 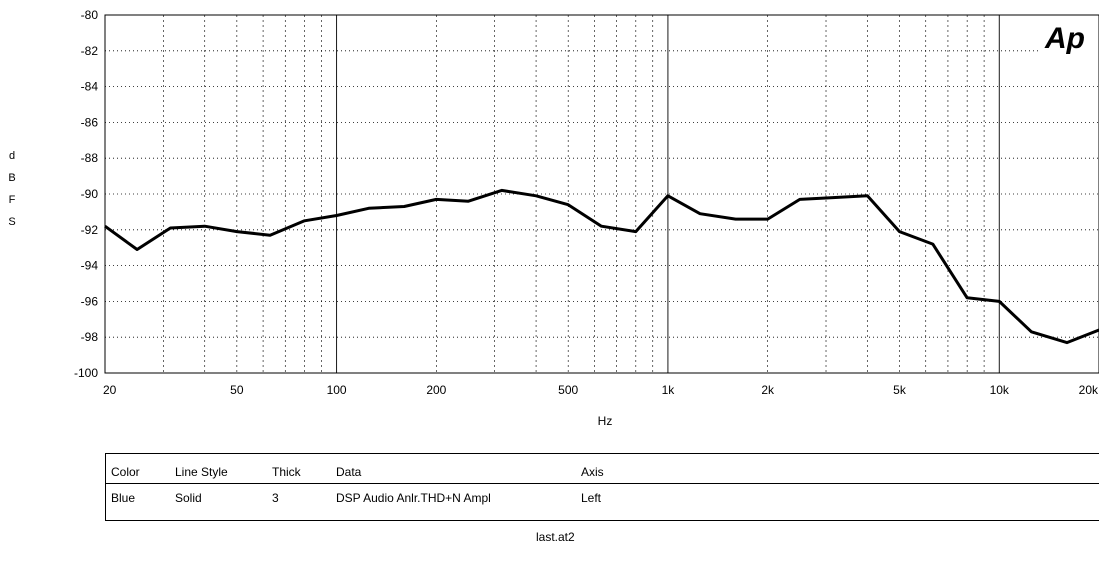 What do you see at coordinates (601, 390) in the screenshot?
I see `x-axis-ticks: 20 50 100 200 500 1k 2k 5k 10k 20k` at bounding box center [601, 390].